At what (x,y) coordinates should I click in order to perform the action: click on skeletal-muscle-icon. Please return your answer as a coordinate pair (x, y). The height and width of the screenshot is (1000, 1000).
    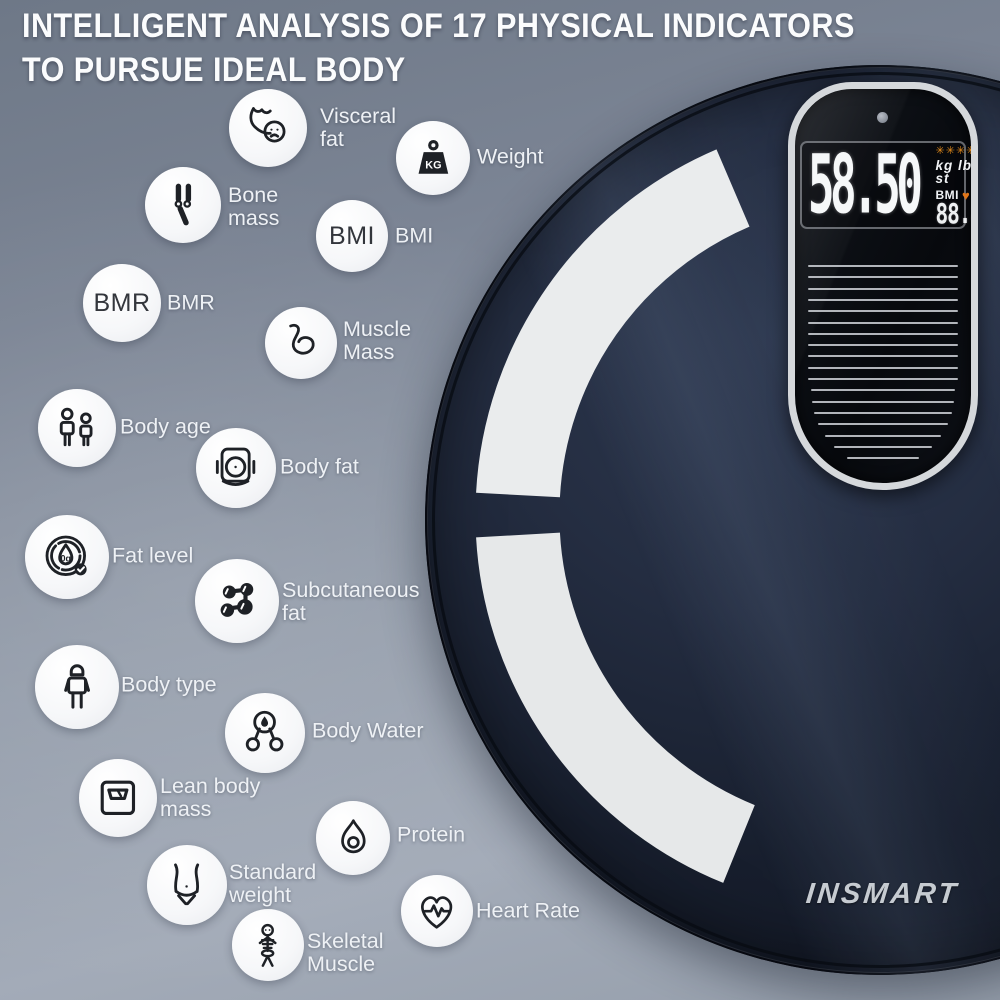
    Looking at the image, I should click on (268, 946).